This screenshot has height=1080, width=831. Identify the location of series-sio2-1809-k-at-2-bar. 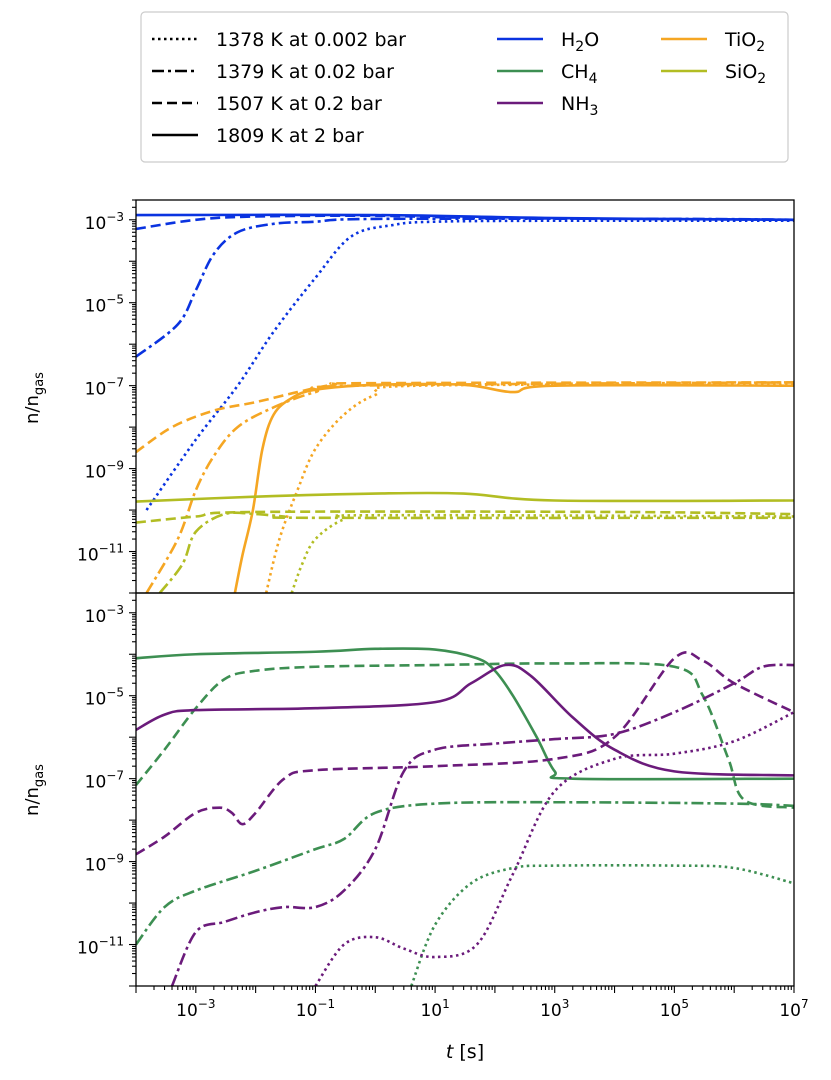
(465, 497).